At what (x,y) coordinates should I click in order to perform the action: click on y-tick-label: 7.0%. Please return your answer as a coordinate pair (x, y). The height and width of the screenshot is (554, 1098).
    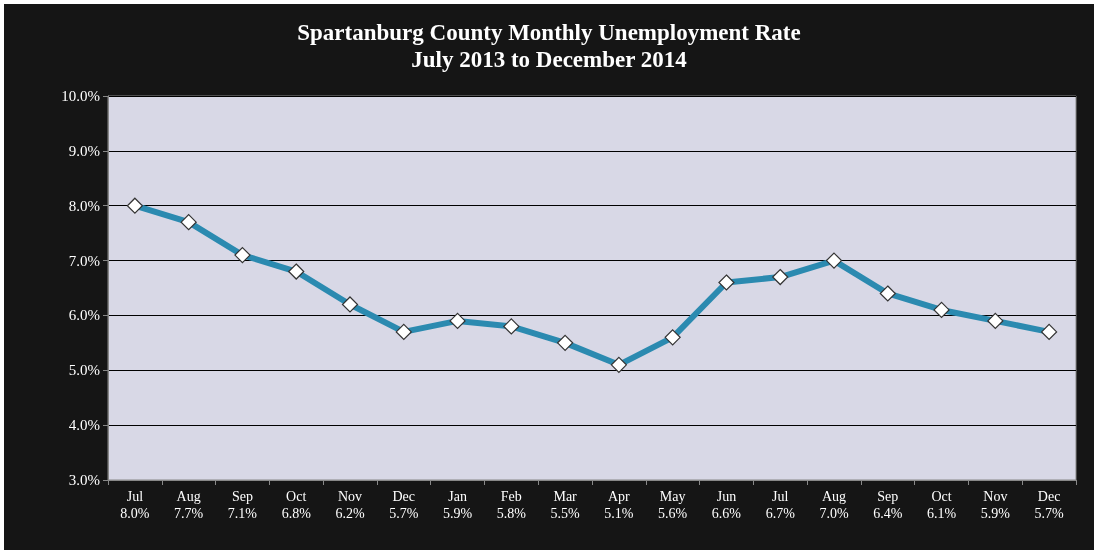
    Looking at the image, I should click on (84, 260).